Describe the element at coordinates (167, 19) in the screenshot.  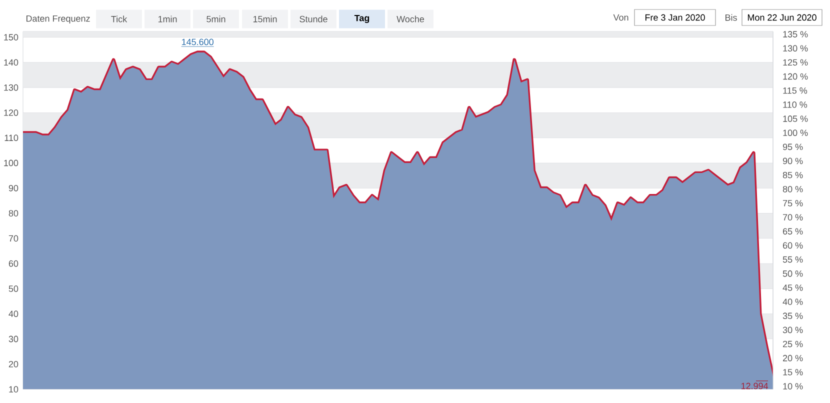
I see `text: 1min` at that location.